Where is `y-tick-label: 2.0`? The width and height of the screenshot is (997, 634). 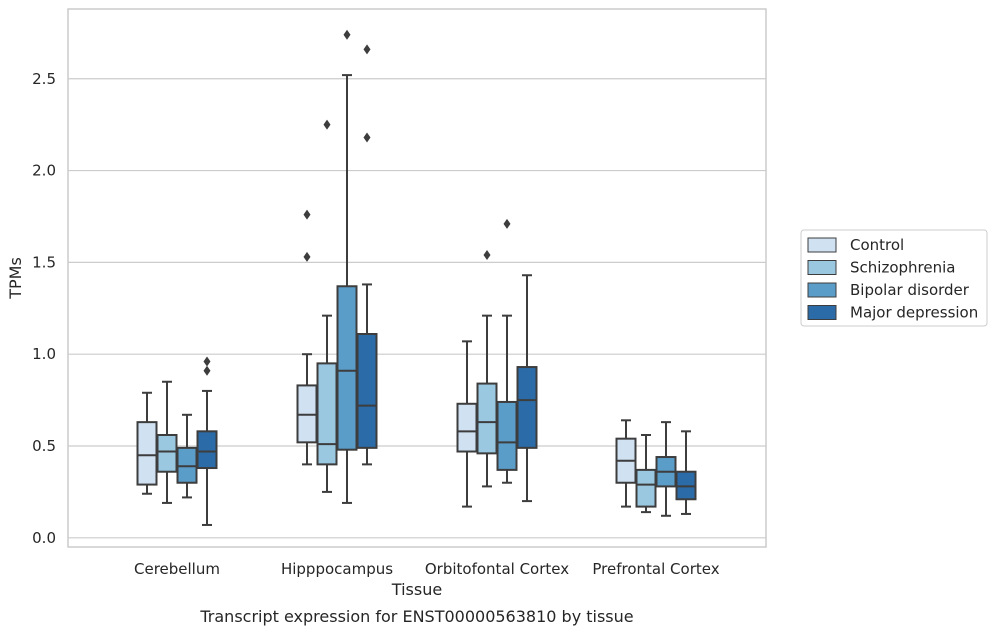 y-tick-label: 2.0 is located at coordinates (44, 171).